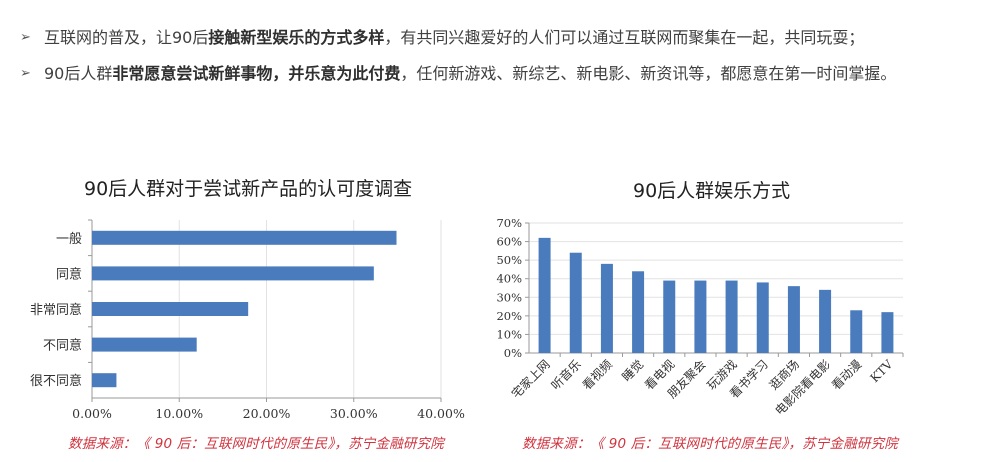 The height and width of the screenshot is (462, 983). I want to click on left-chart-title: 90后人群对于尝试新产品的认可度调查, so click(248, 189).